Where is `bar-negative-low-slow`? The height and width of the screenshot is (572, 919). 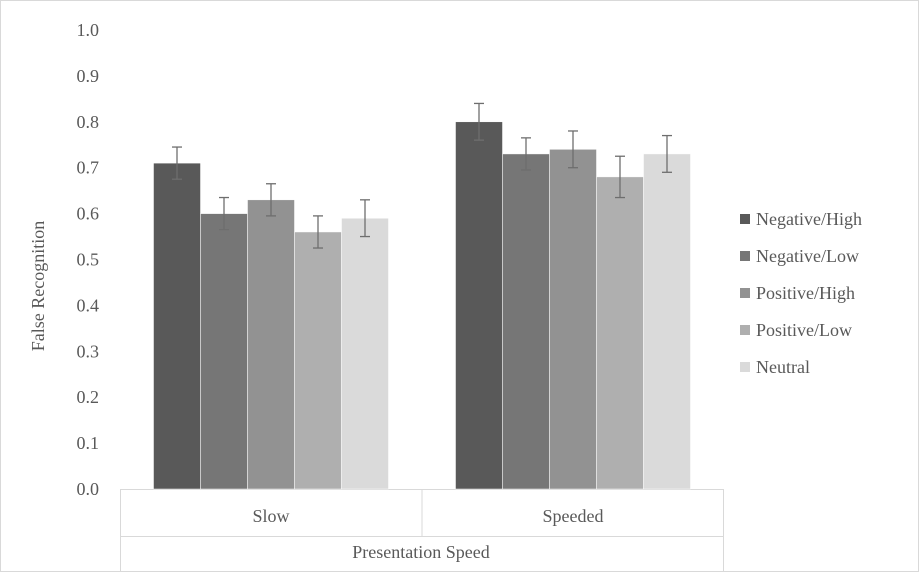 bar-negative-low-slow is located at coordinates (224, 351).